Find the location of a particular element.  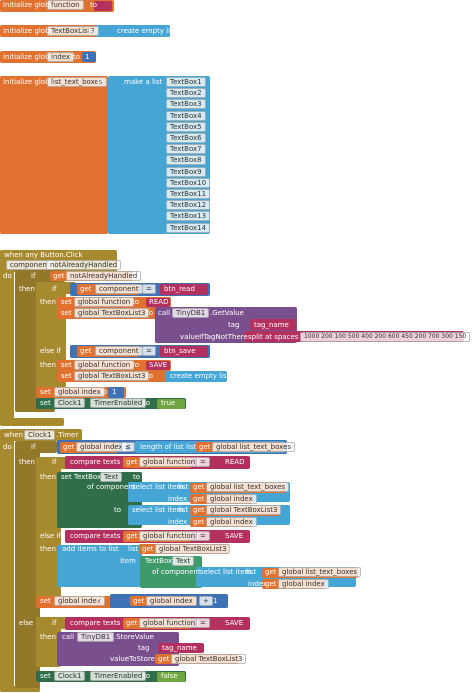

dropdown-field: list_text_boxes is located at coordinates (77, 82).